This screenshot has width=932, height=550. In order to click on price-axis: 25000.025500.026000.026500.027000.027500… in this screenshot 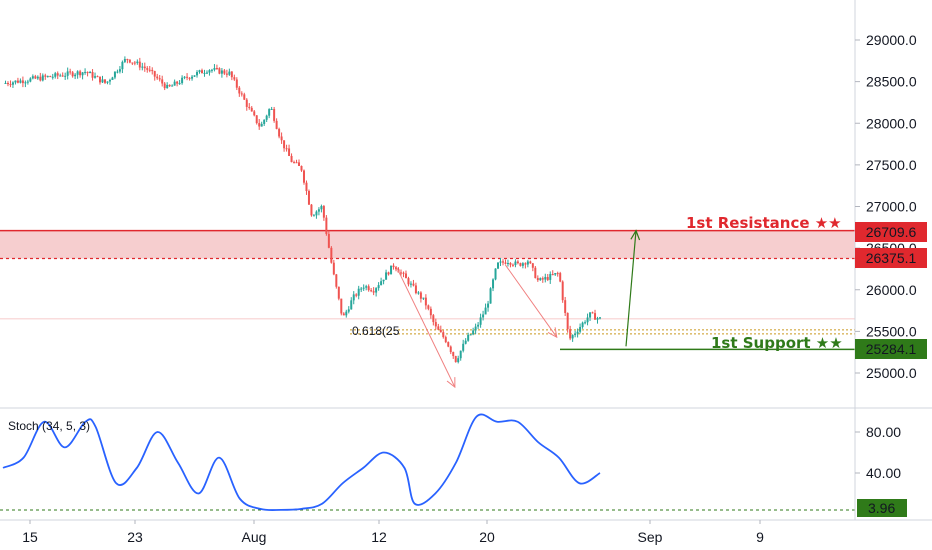, I will do `click(886, 206)`.